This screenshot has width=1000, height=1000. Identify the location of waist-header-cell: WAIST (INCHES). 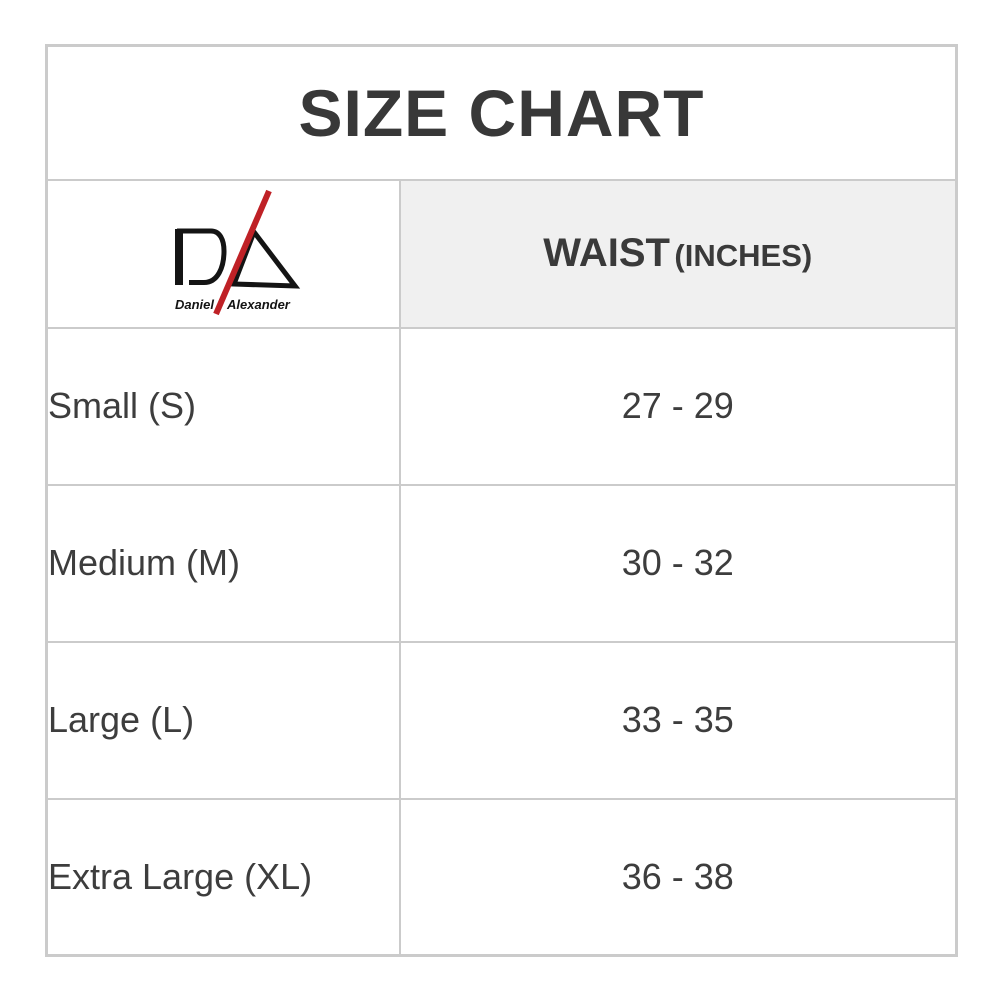
(678, 253).